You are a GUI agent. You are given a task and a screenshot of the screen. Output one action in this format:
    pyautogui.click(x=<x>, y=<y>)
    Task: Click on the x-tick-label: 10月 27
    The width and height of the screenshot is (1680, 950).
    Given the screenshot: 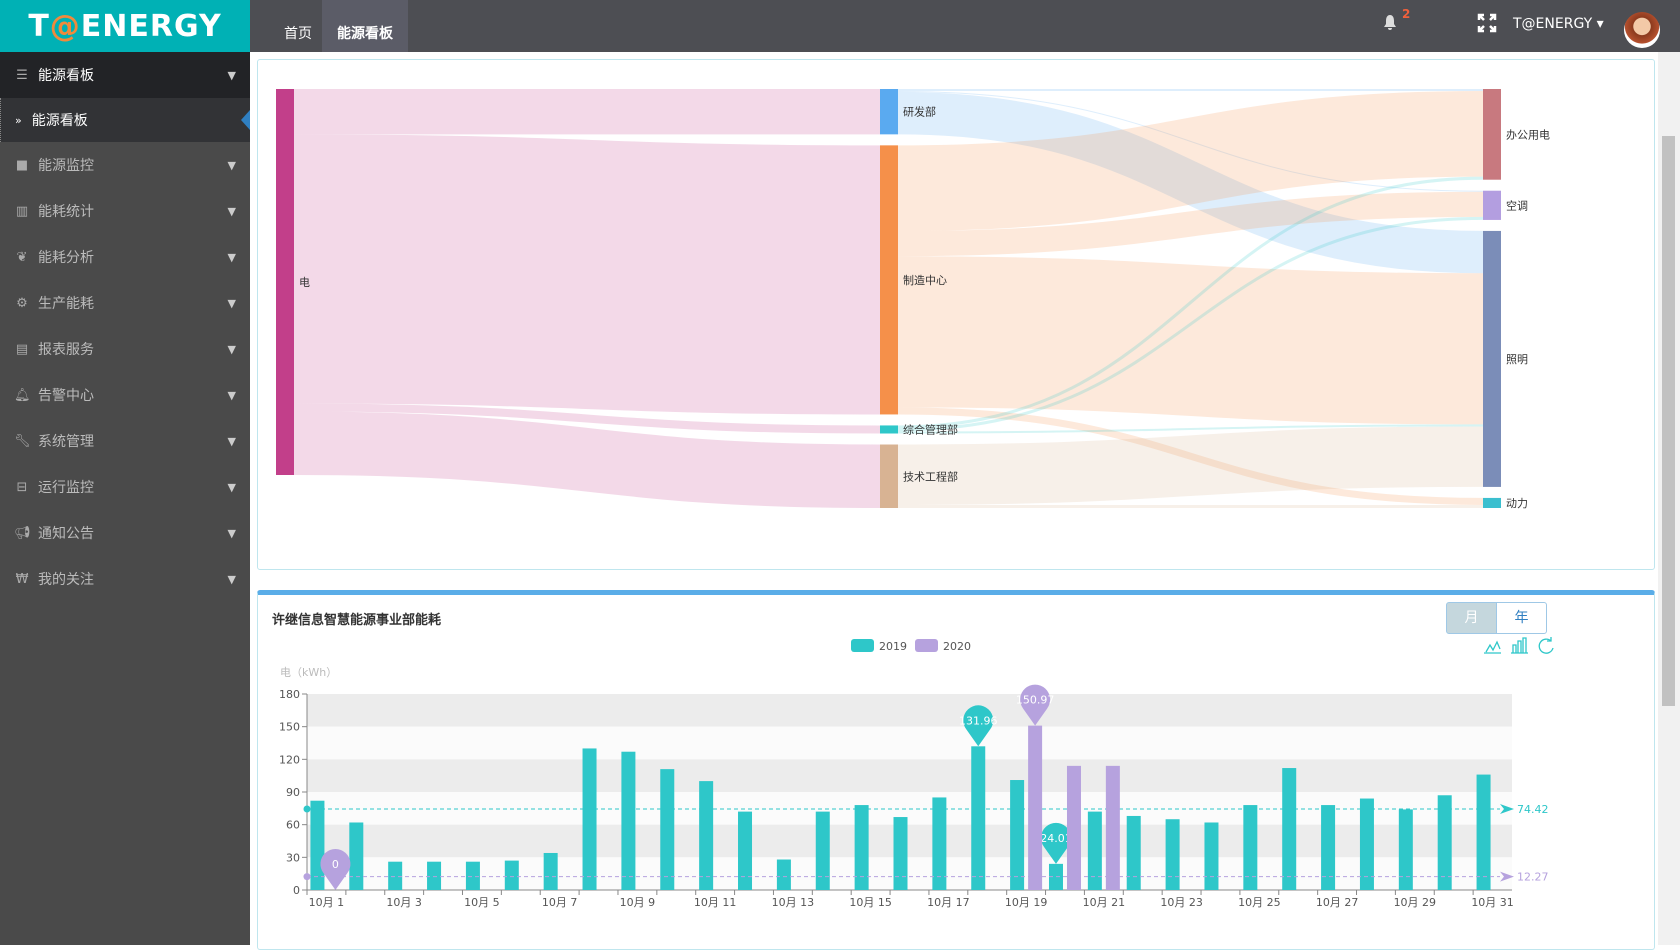 What is the action you would take?
    pyautogui.click(x=1337, y=902)
    